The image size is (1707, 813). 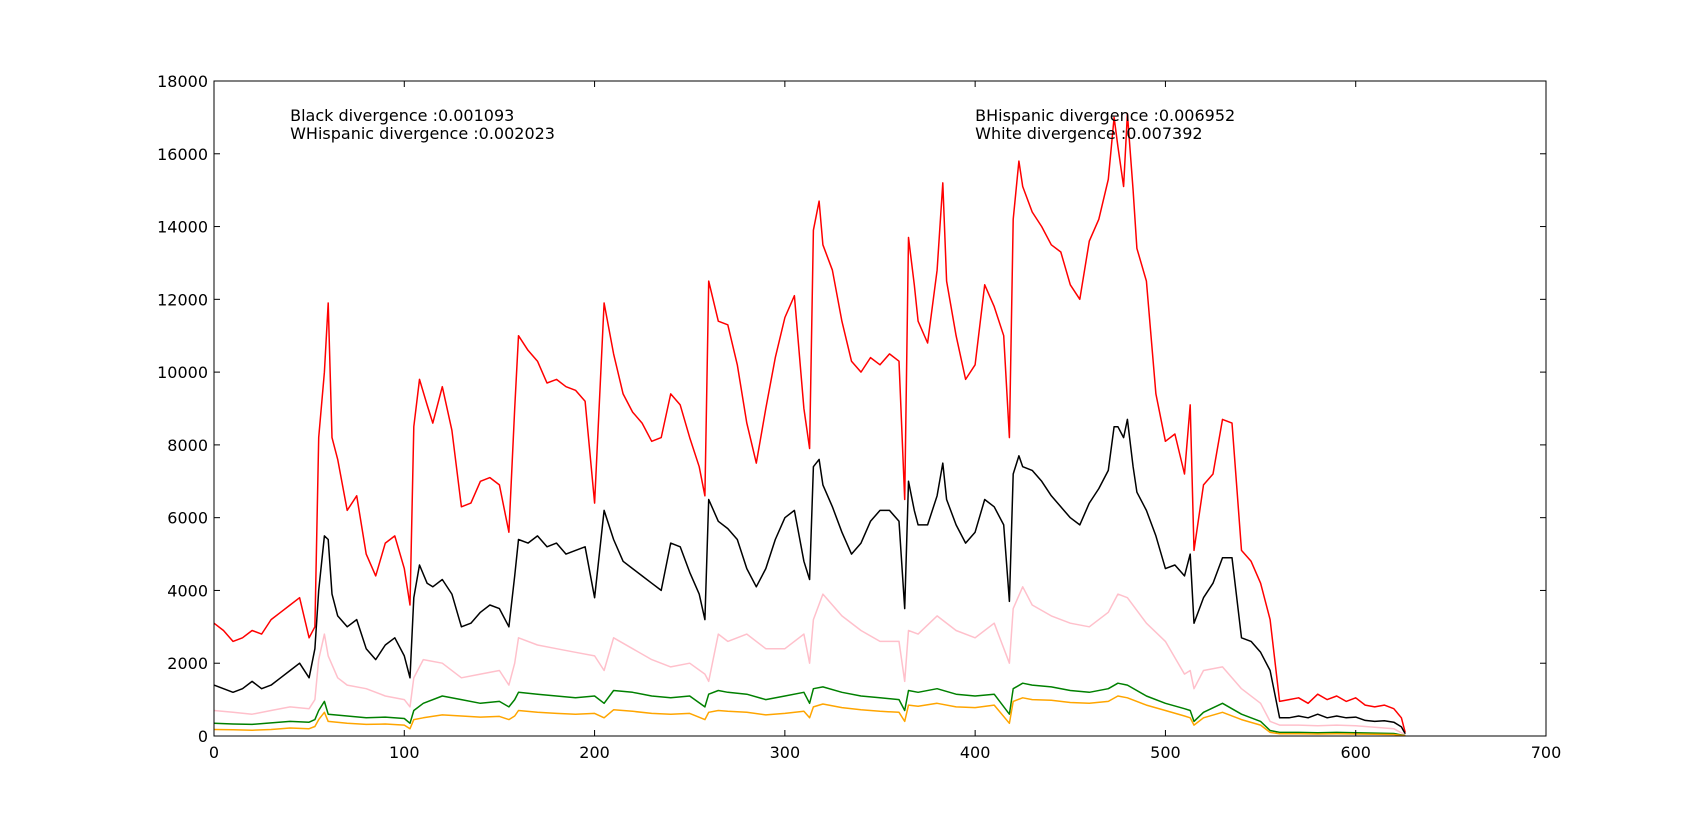 I want to click on x-tick-label: 300, so click(x=785, y=752).